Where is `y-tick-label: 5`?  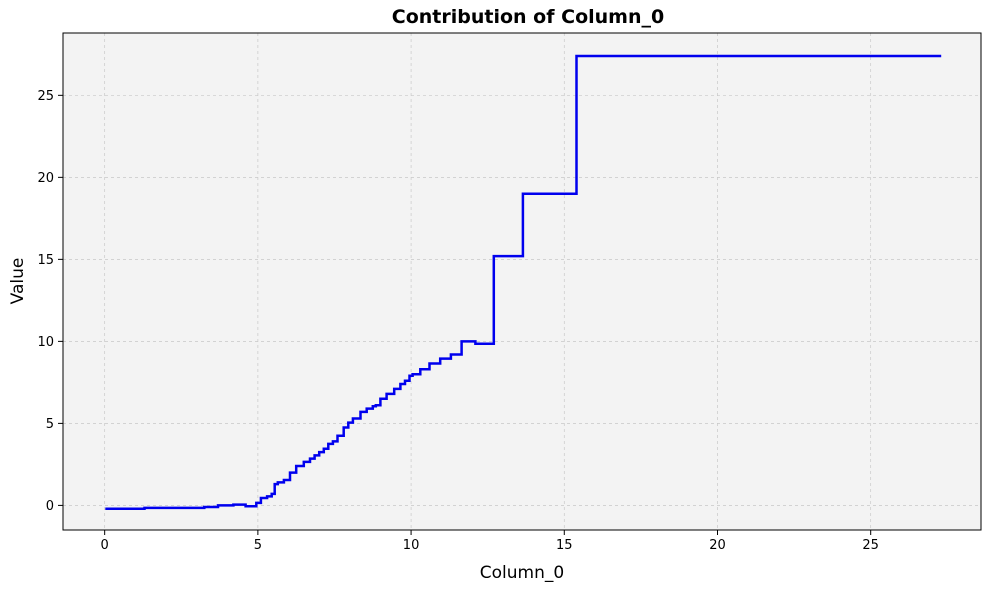
y-tick-label: 5 is located at coordinates (50, 424).